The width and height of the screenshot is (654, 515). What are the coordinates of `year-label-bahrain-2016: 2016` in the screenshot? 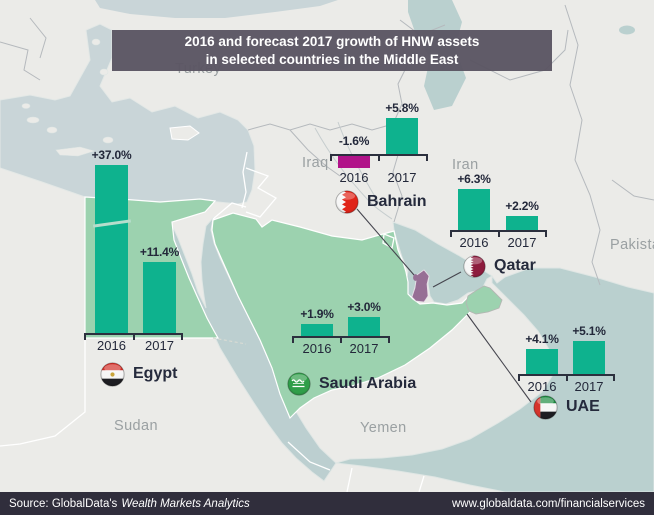 It's located at (354, 177).